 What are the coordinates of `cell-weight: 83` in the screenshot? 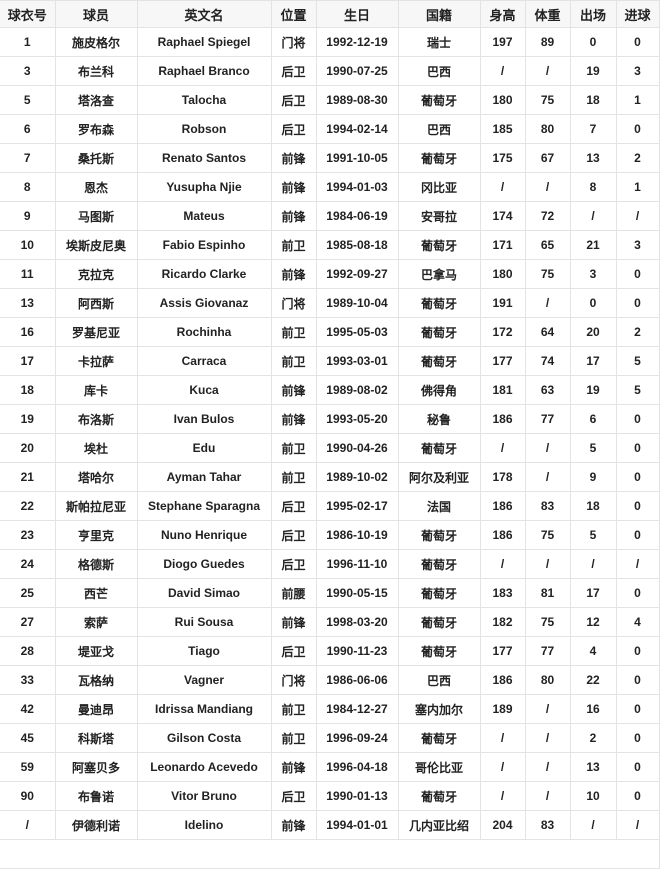 It's located at (547, 506).